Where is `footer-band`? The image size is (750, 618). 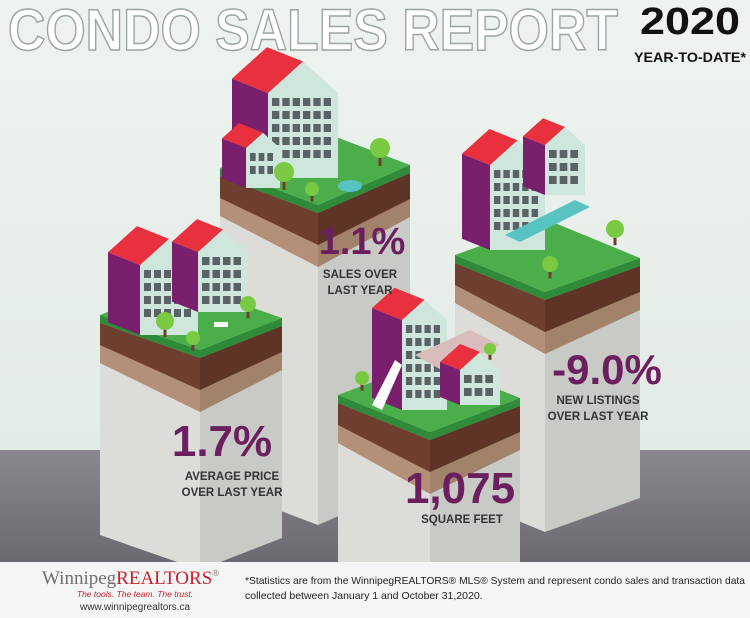 footer-band is located at coordinates (375, 590).